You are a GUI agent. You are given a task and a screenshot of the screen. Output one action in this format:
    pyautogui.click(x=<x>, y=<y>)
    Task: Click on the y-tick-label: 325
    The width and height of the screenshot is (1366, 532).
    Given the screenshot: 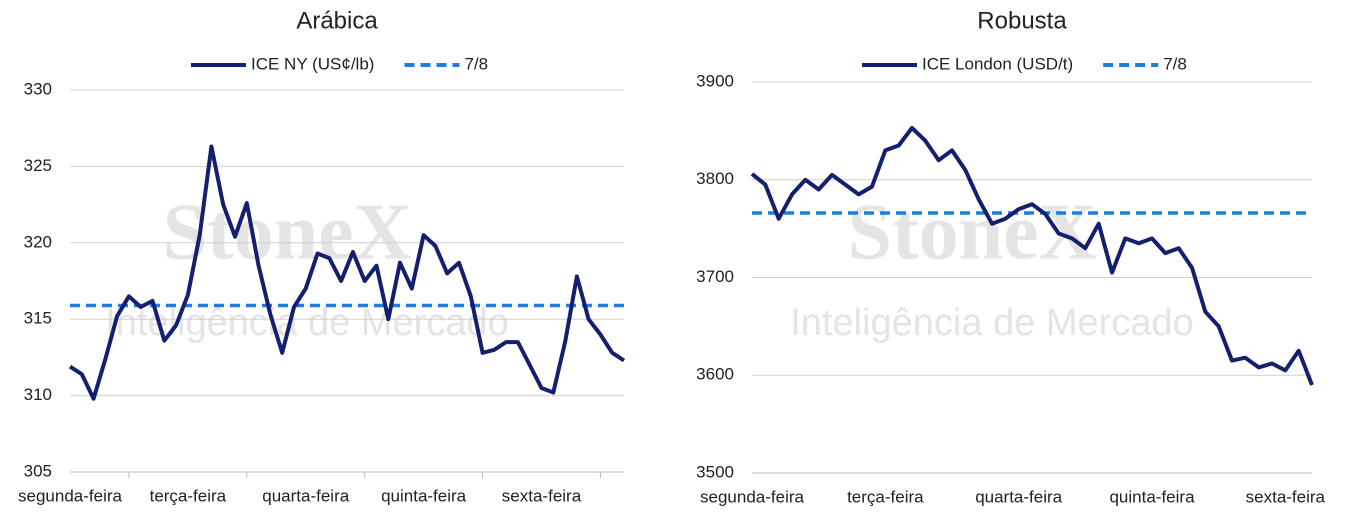 What is the action you would take?
    pyautogui.click(x=38, y=165)
    